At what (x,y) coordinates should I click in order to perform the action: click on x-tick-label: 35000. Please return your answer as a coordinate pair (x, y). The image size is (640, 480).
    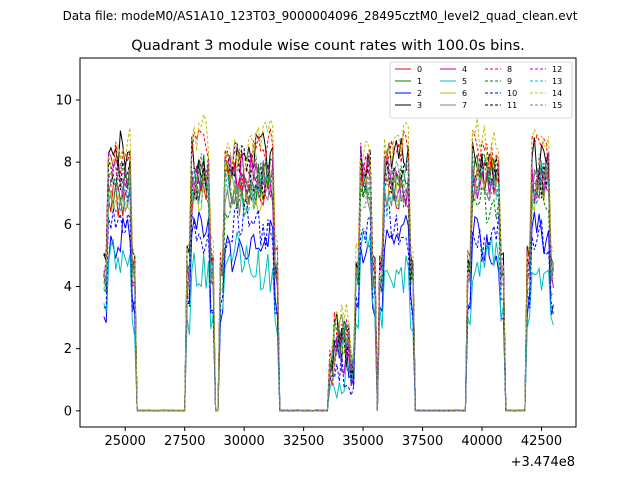
    Looking at the image, I should click on (362, 441).